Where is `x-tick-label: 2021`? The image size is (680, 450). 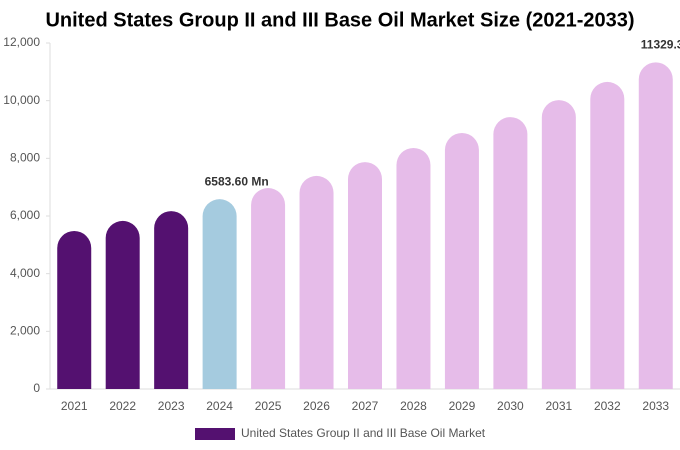 x-tick-label: 2021 is located at coordinates (74, 406).